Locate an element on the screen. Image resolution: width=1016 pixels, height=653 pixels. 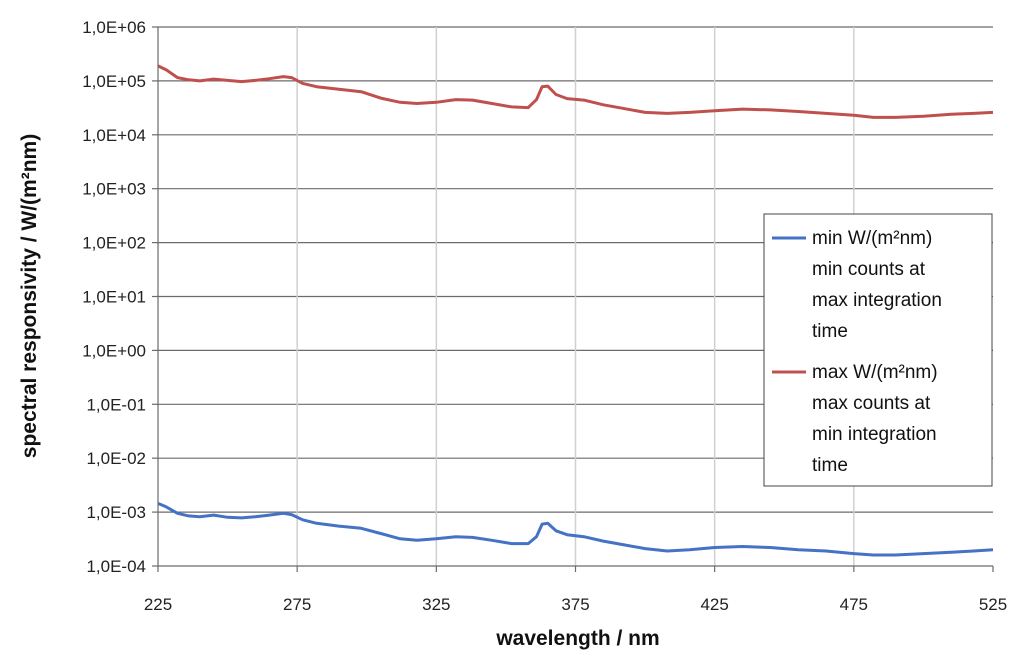
y-tick-label: 1,0E-04 is located at coordinates (116, 566).